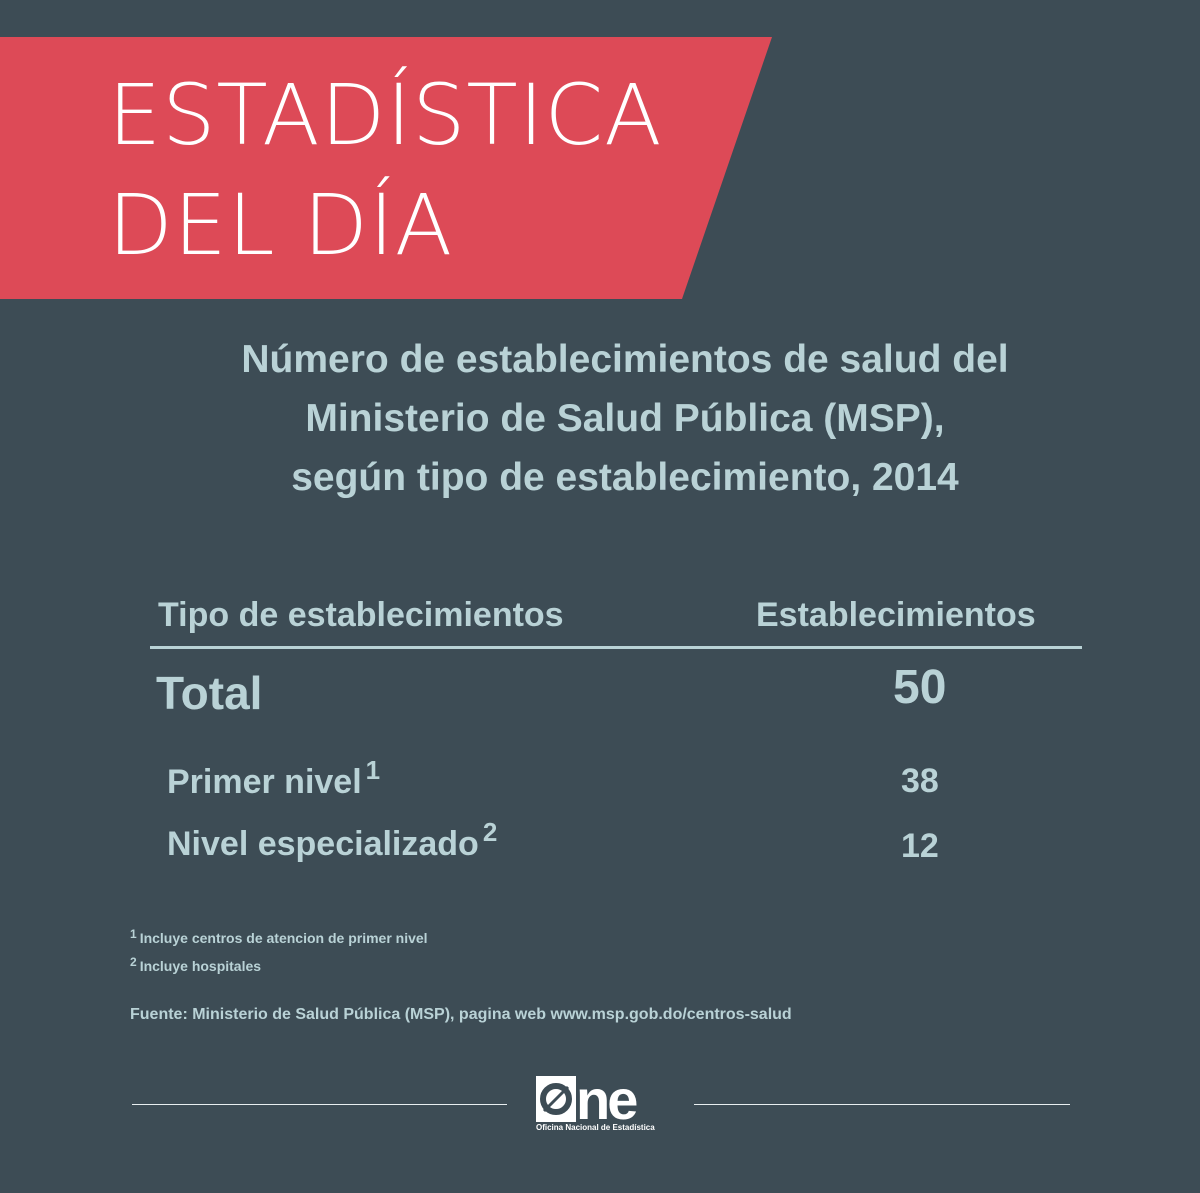  Describe the element at coordinates (595, 1127) in the screenshot. I see `logo-tagline: Oficina Nacional de Estadística` at that location.